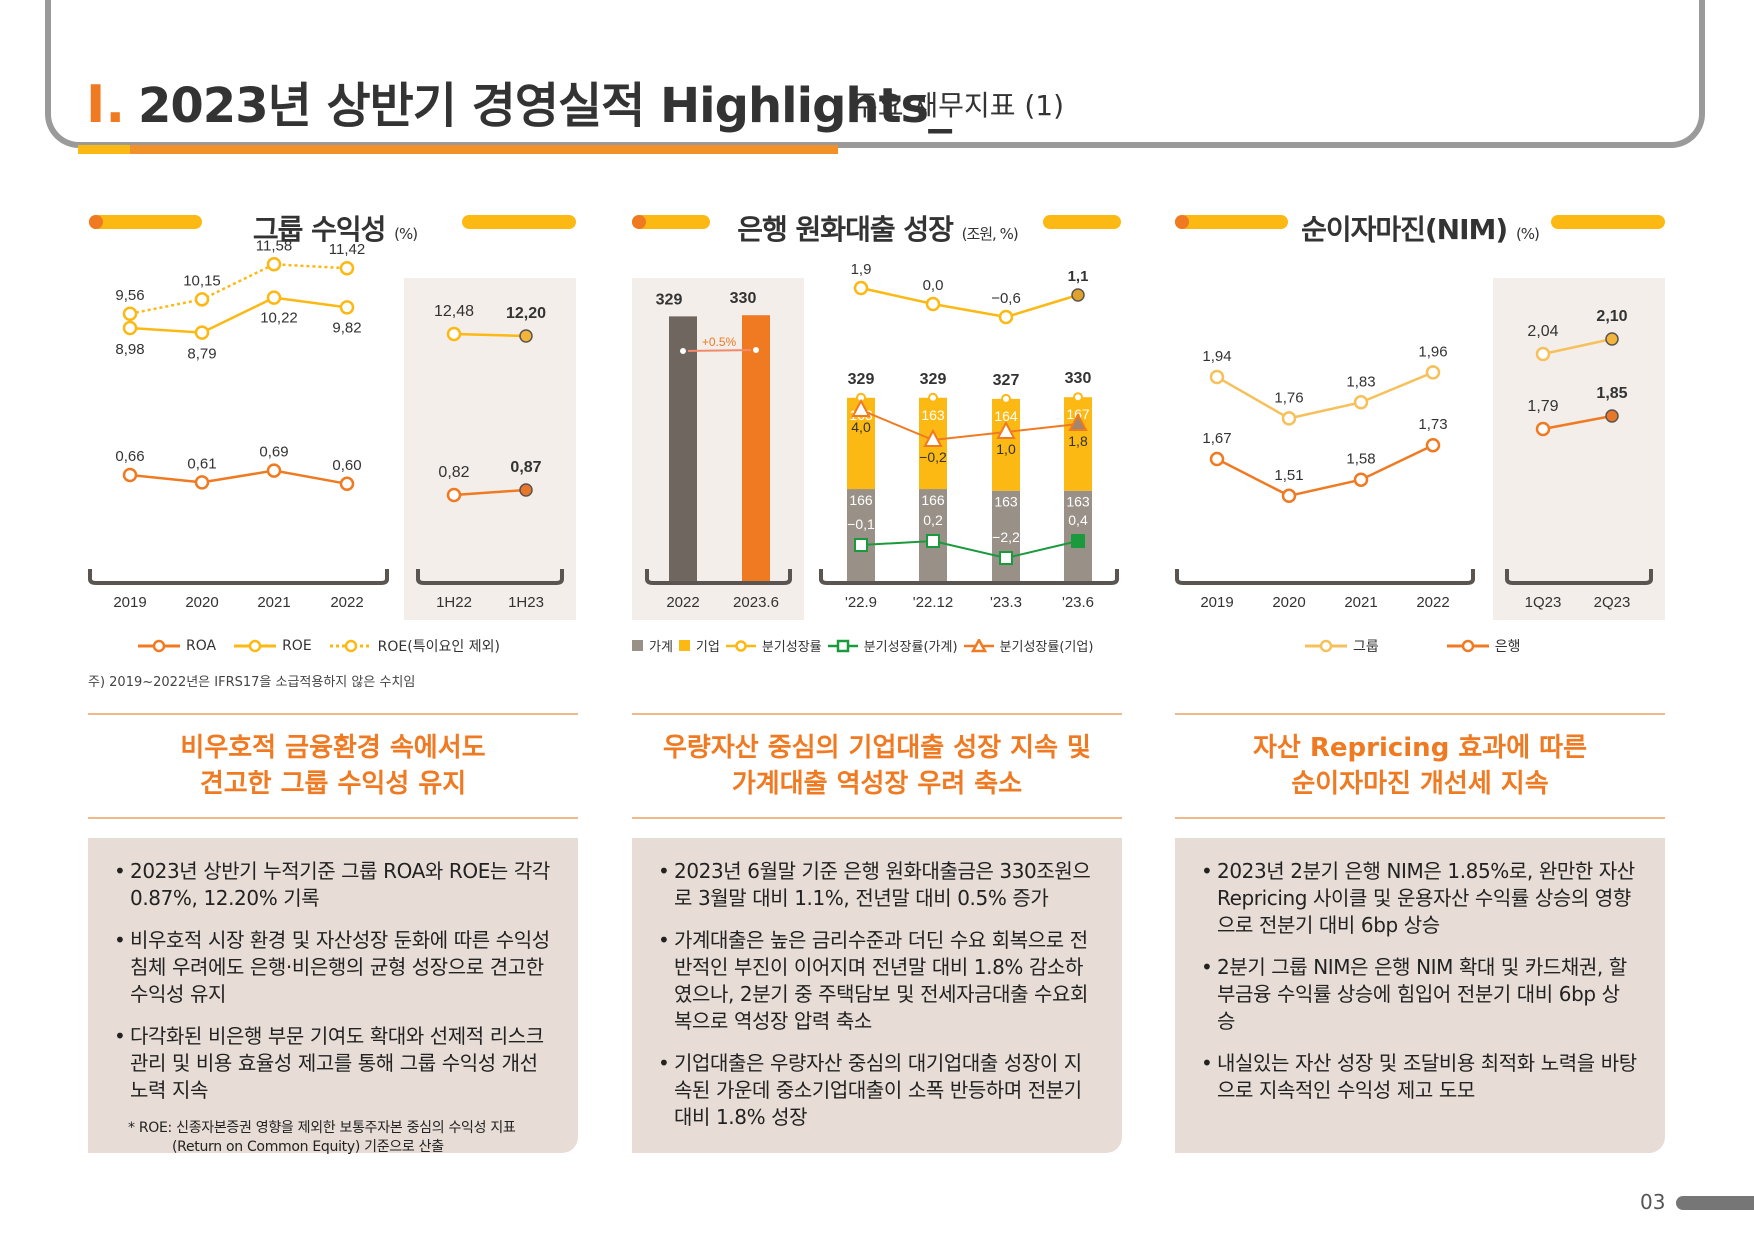 The width and height of the screenshot is (1754, 1241). Describe the element at coordinates (1715, 1203) in the screenshot. I see `page-bar` at that location.